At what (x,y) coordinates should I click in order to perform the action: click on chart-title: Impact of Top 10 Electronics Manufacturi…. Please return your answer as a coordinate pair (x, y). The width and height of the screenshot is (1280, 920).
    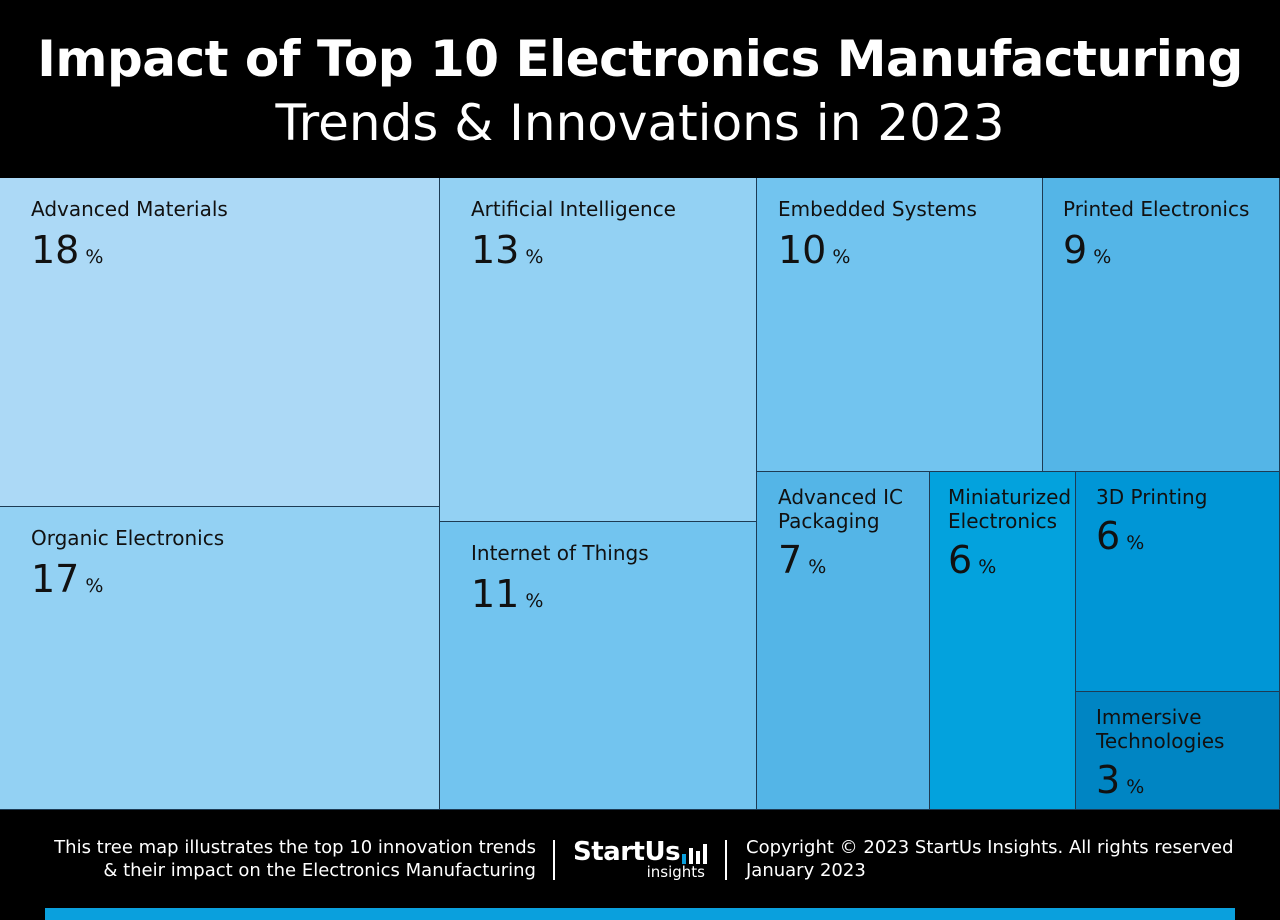
    Looking at the image, I should click on (640, 59).